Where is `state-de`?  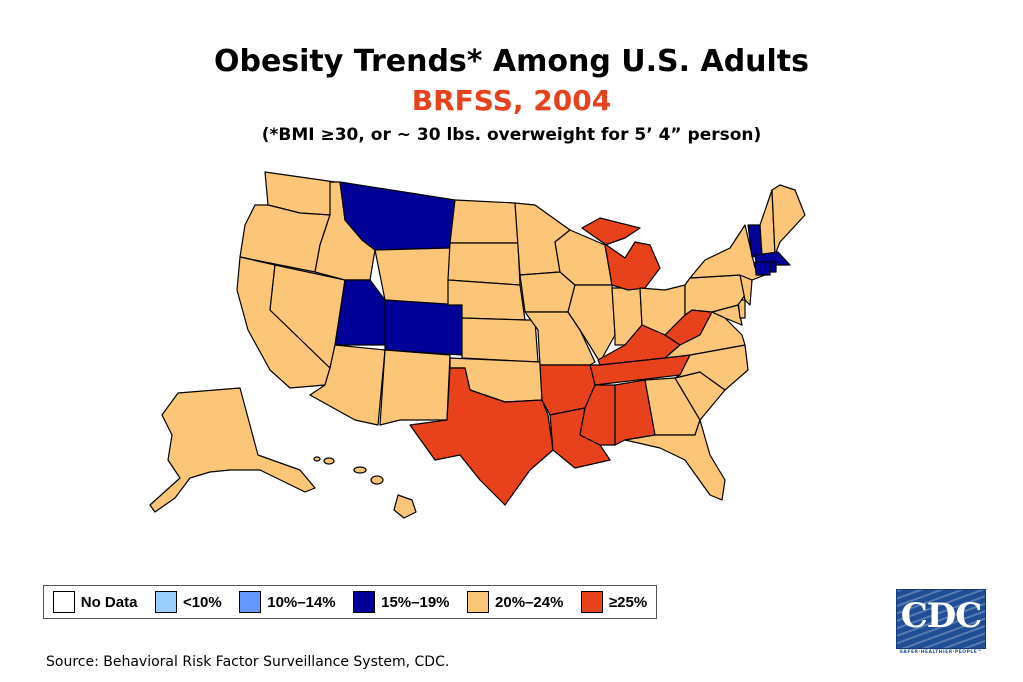 state-de is located at coordinates (741, 309).